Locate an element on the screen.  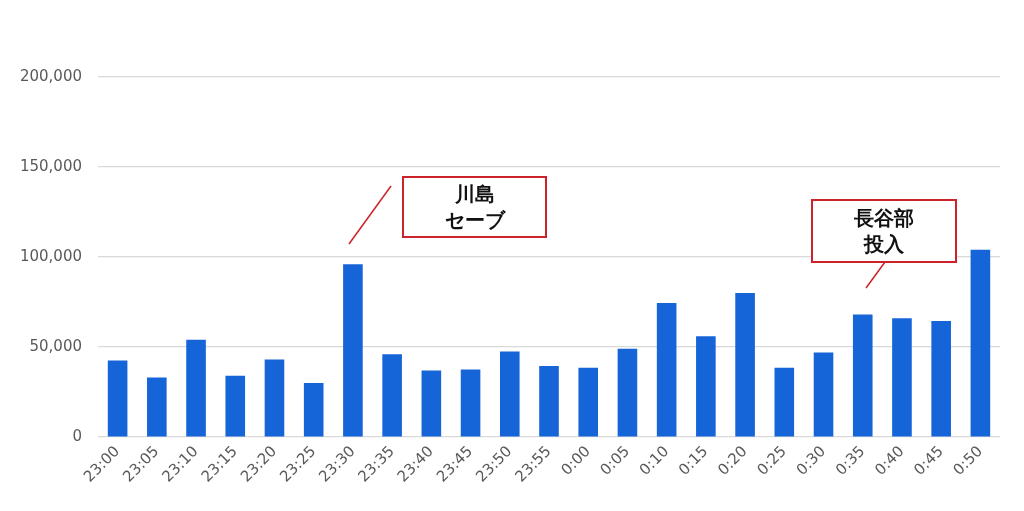
y-tick-label: 0 is located at coordinates (77, 435).